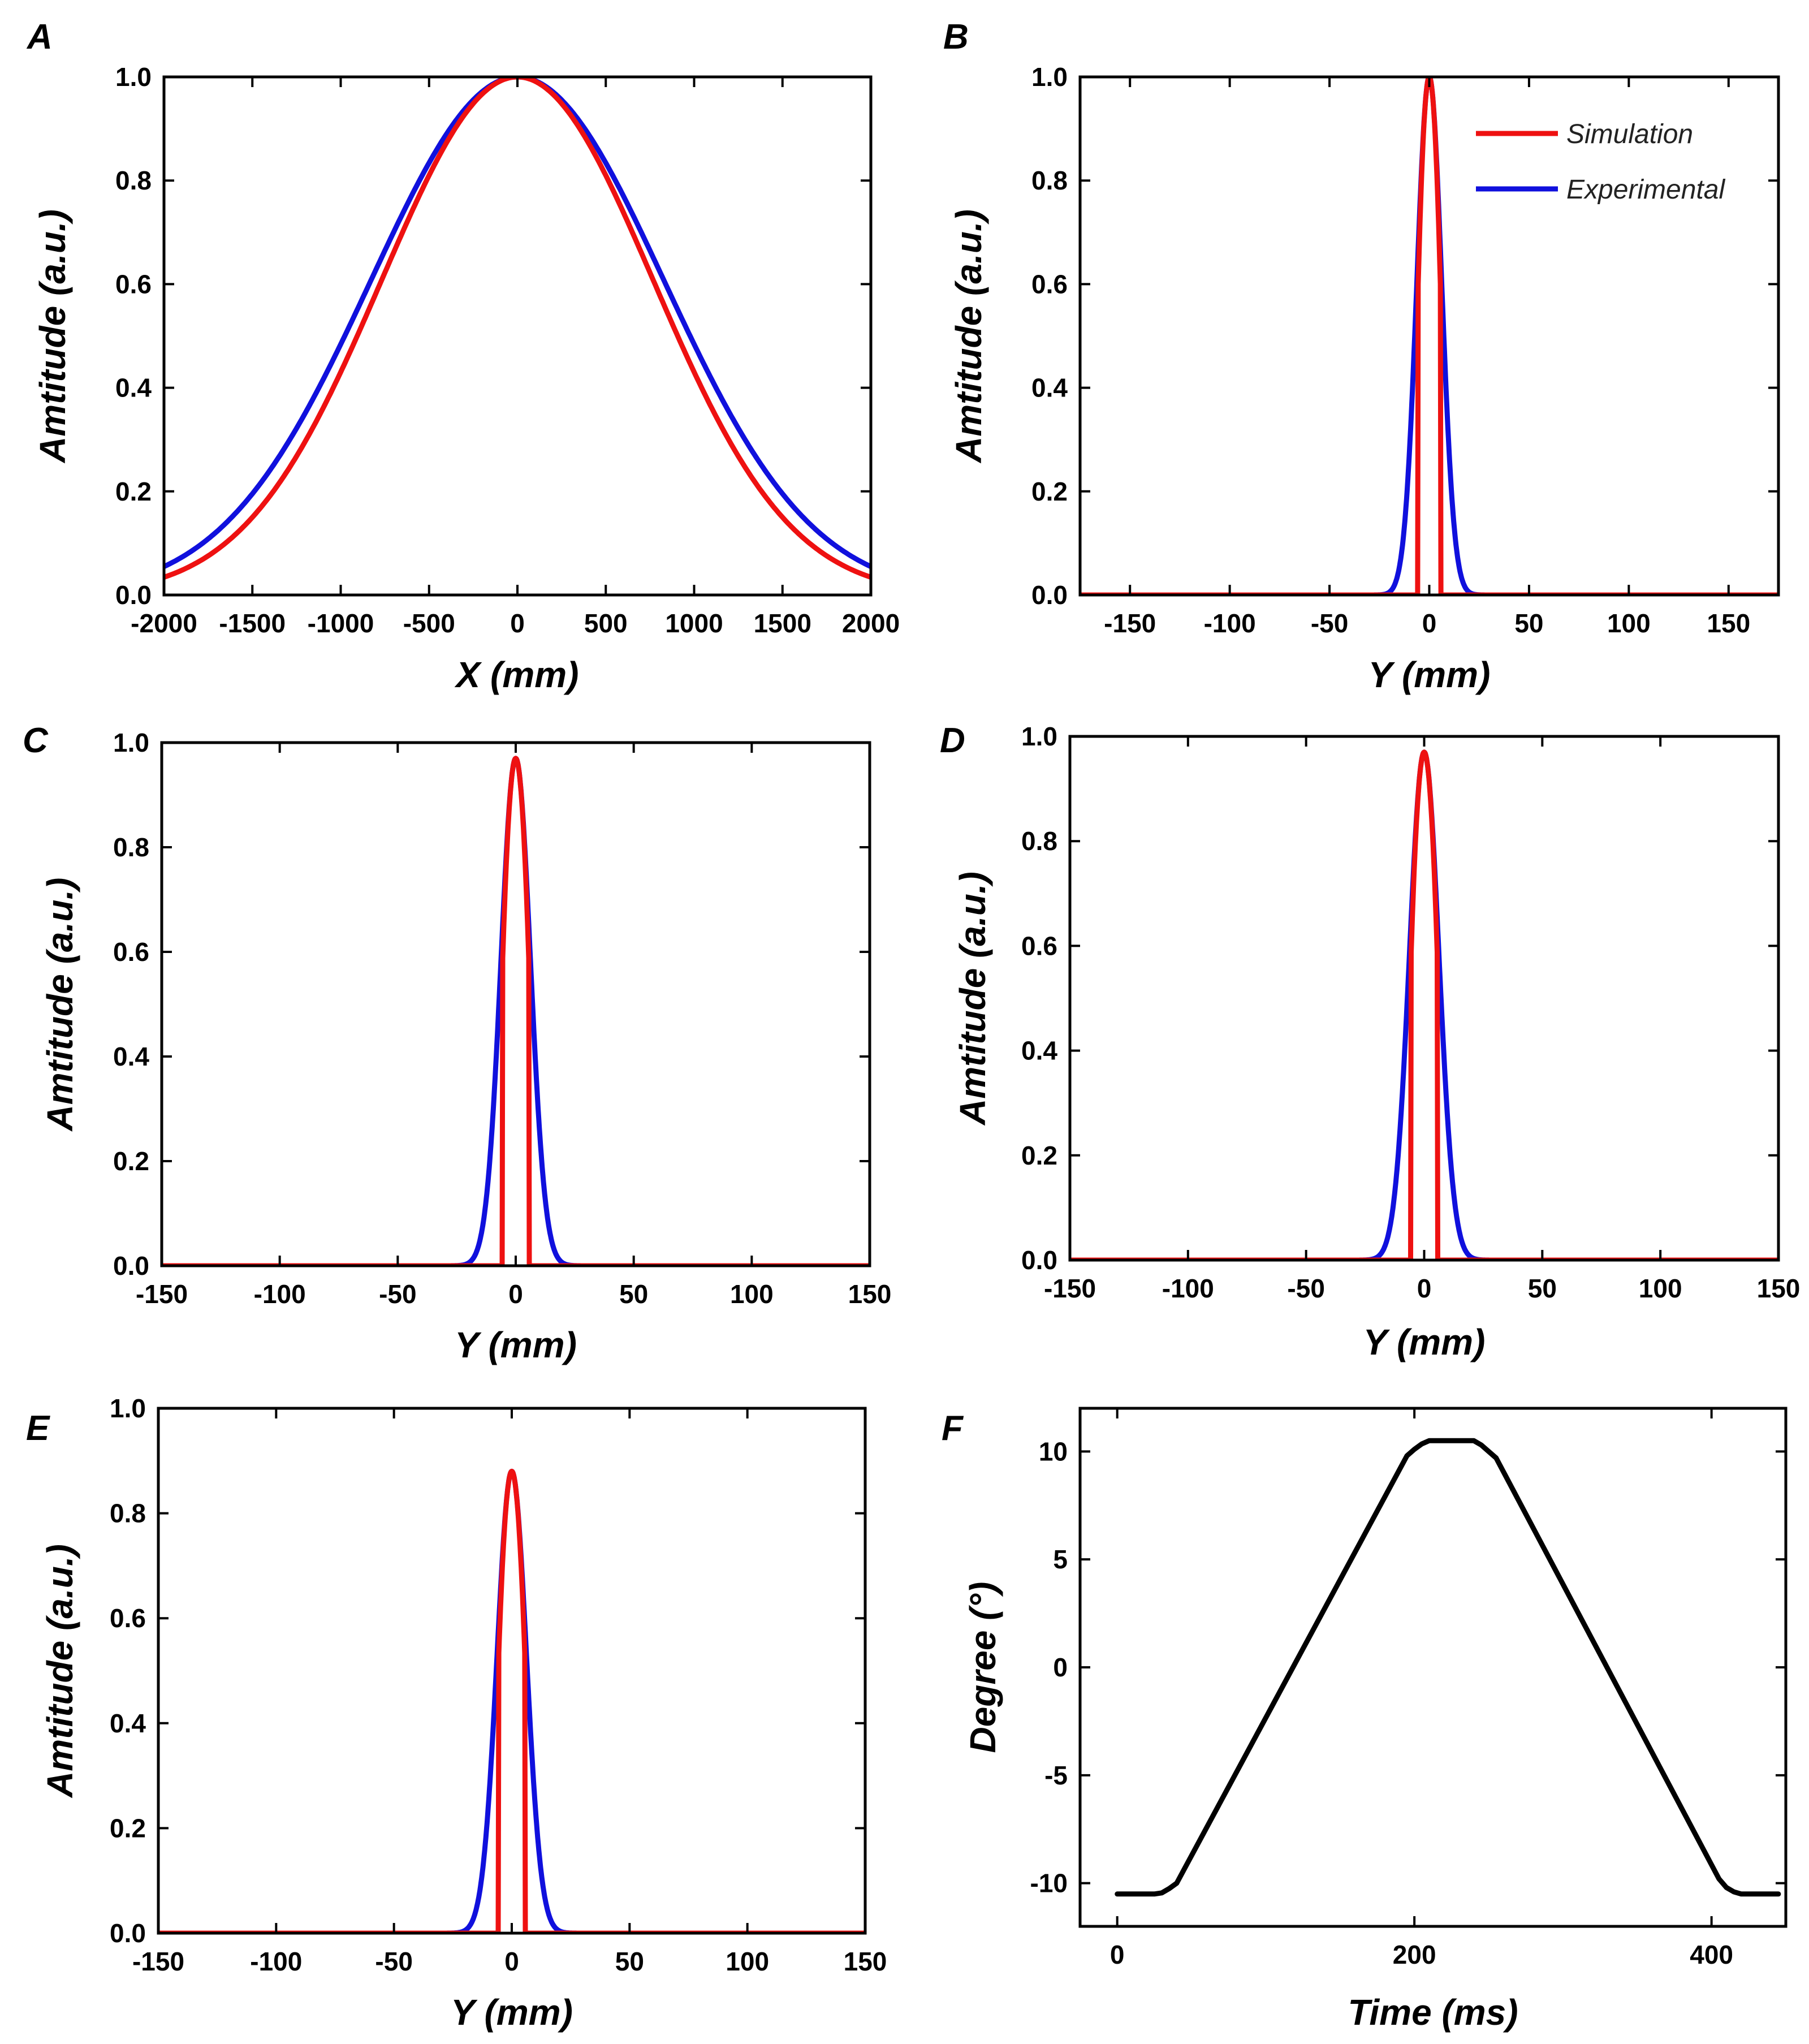 This screenshot has width=1809, height=2044. What do you see at coordinates (1646, 190) in the screenshot?
I see `legend-label-experimental: Experimental` at bounding box center [1646, 190].